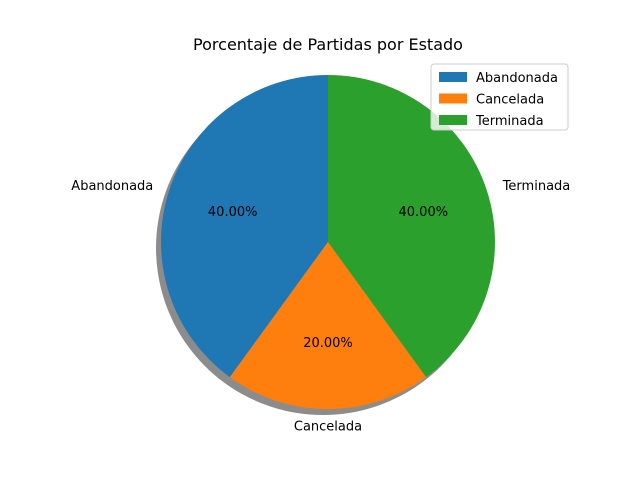 This screenshot has height=480, width=640. I want to click on legend-swatch-abandonada, so click(453, 77).